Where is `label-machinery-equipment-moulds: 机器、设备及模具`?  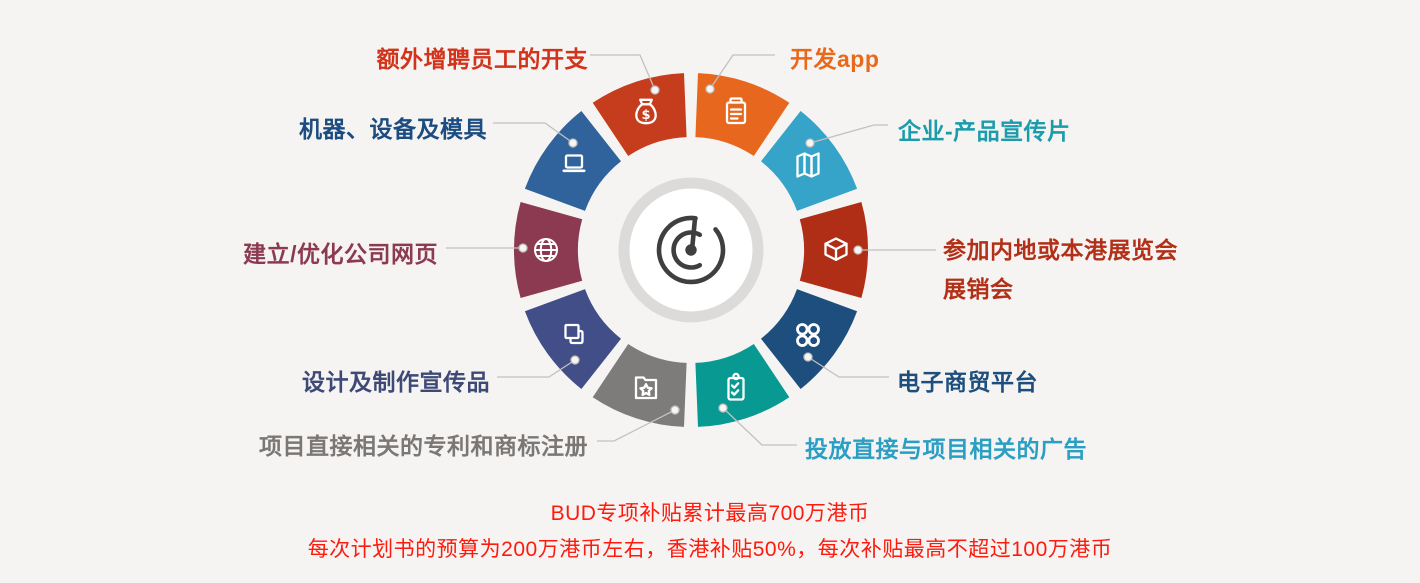
label-machinery-equipment-moulds: 机器、设备及模具 is located at coordinates (393, 129).